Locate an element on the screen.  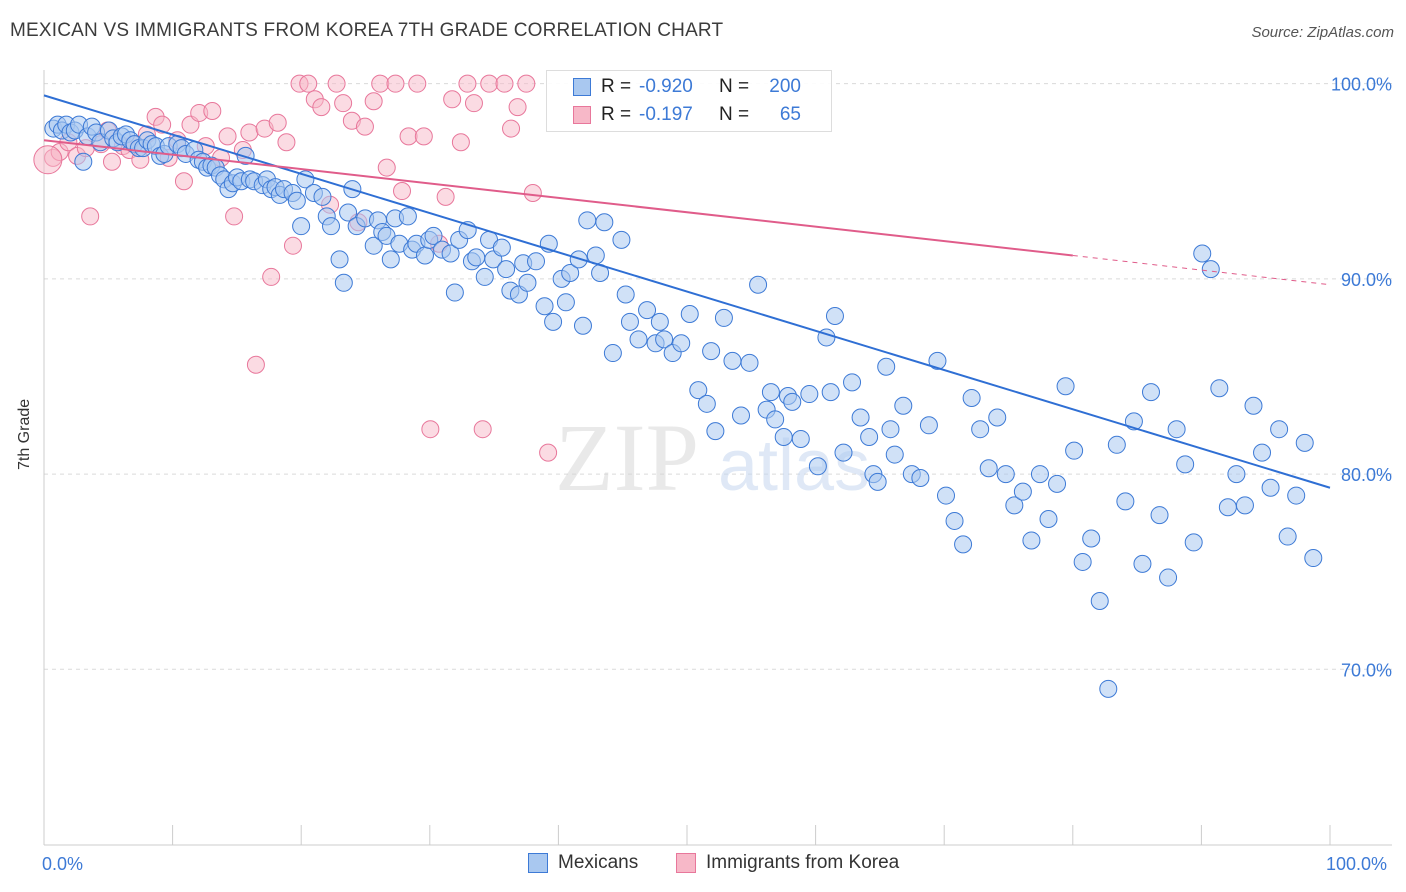
legend-row-mexicans: R = -0.920 N = 200 is located at coordinates (674, 87).